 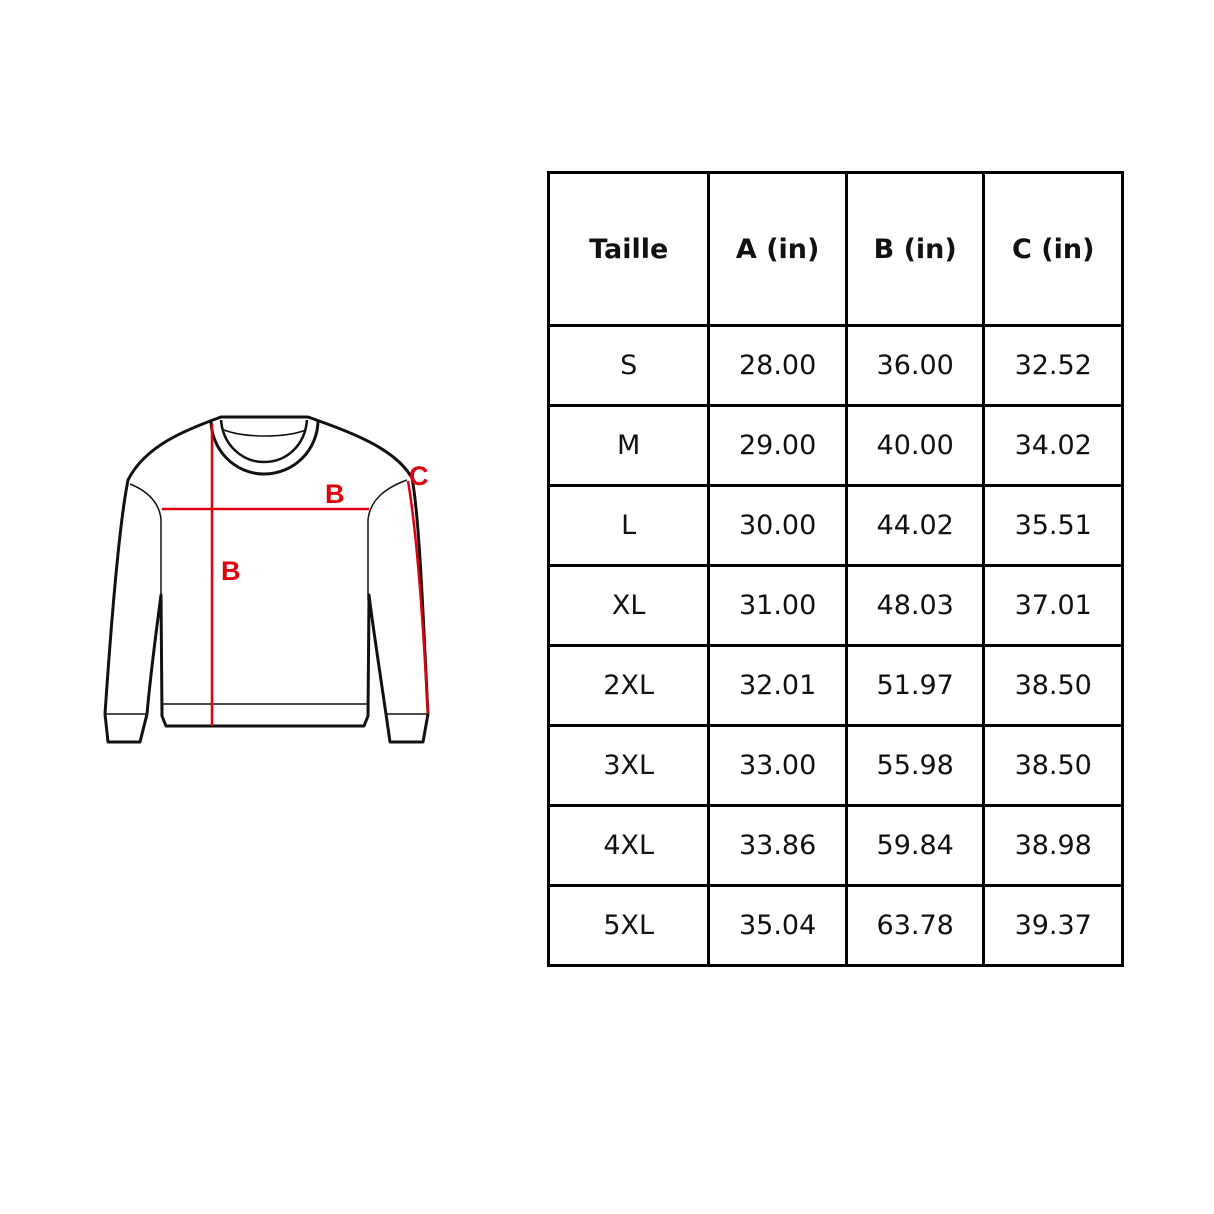 What do you see at coordinates (628, 525) in the screenshot?
I see `size-cell: L` at bounding box center [628, 525].